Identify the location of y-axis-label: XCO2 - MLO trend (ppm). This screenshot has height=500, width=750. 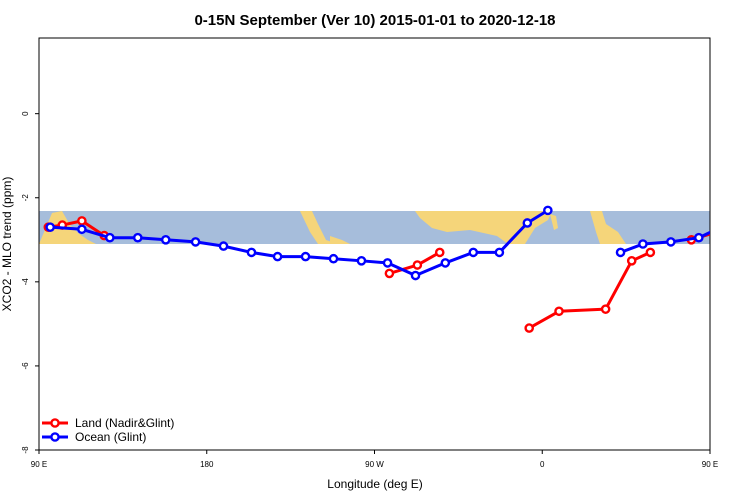
(7, 244).